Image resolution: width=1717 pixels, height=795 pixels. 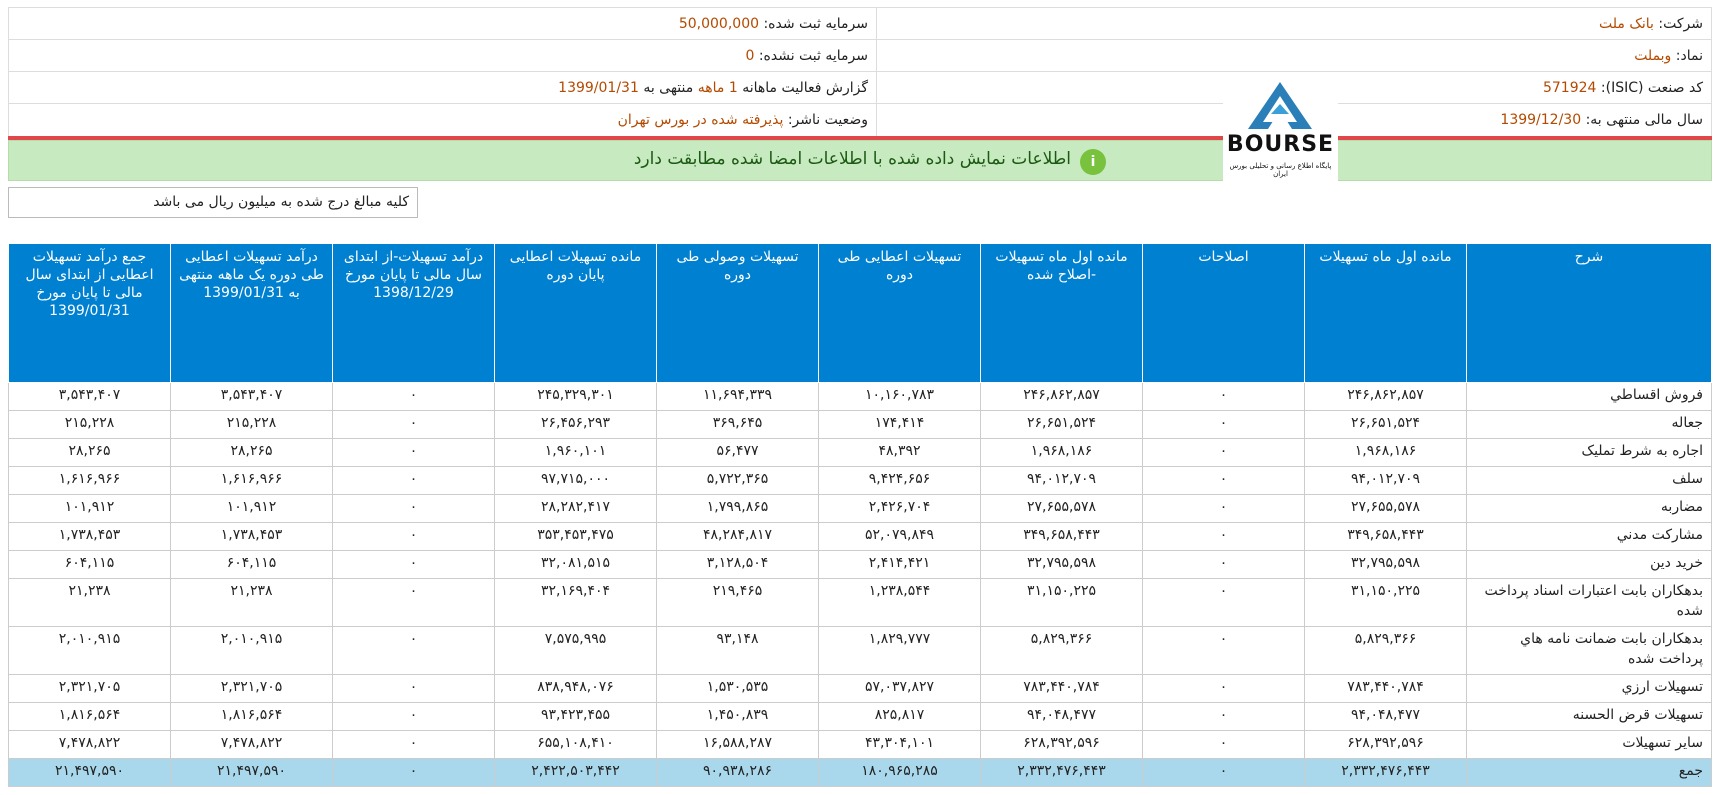 I want to click on column-header: اصلاحات, so click(x=1223, y=313).